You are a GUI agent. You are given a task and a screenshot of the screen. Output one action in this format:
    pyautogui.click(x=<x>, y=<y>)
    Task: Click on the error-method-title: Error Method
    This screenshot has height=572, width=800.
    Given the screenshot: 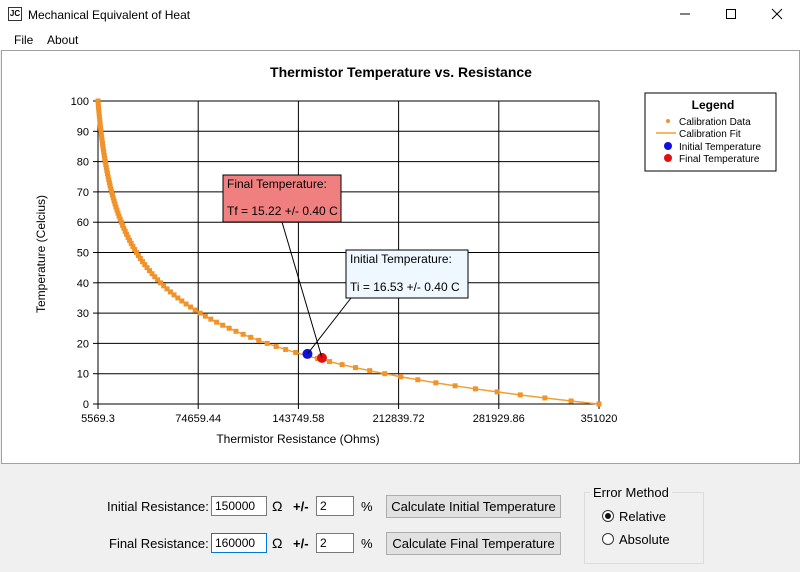 What is the action you would take?
    pyautogui.click(x=631, y=492)
    